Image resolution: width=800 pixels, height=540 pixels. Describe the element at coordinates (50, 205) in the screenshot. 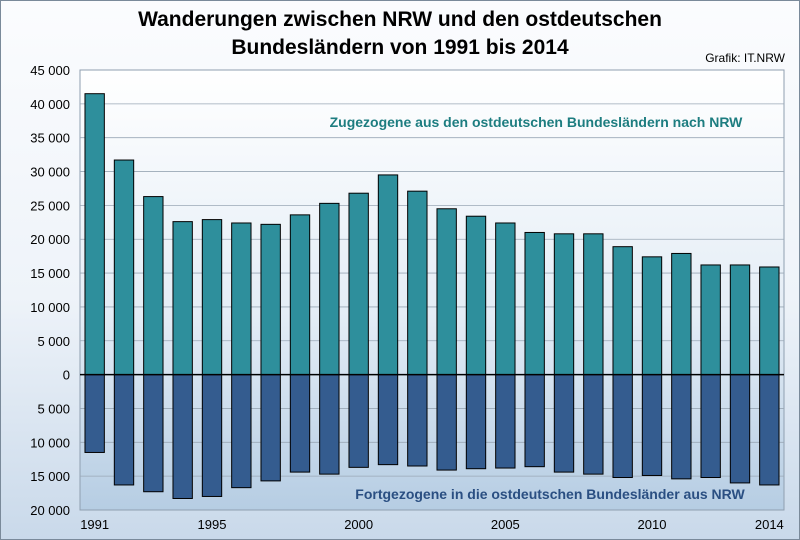

I see `y-tick-label: 25 000` at that location.